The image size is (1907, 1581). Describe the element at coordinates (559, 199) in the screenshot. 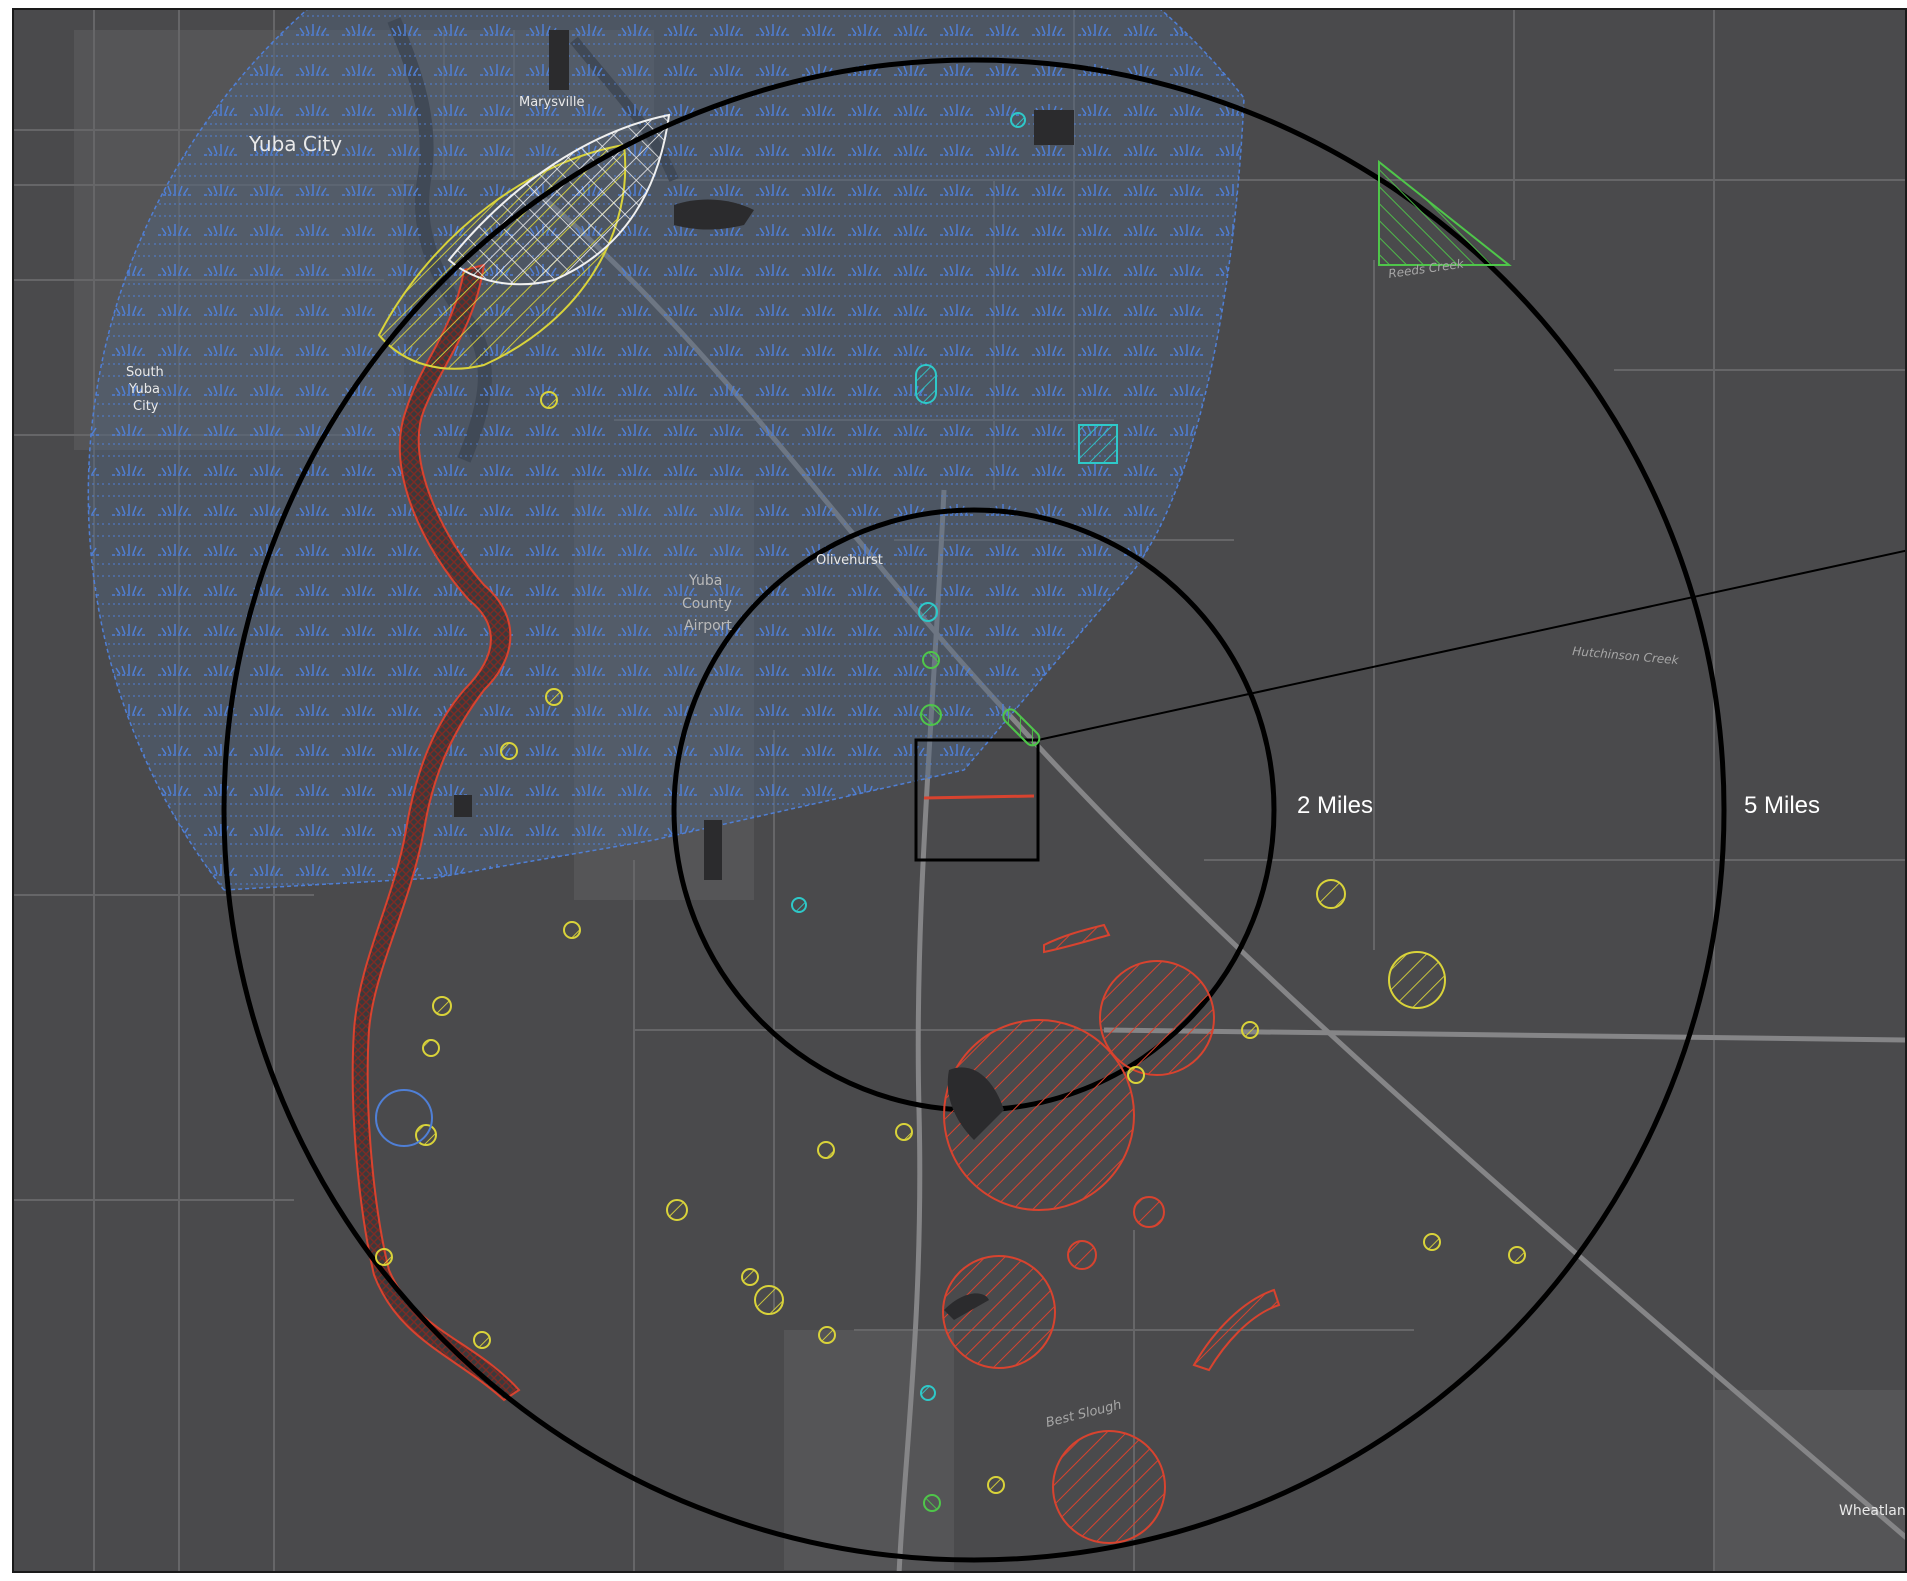

I see `white-crosshatch-lens` at that location.